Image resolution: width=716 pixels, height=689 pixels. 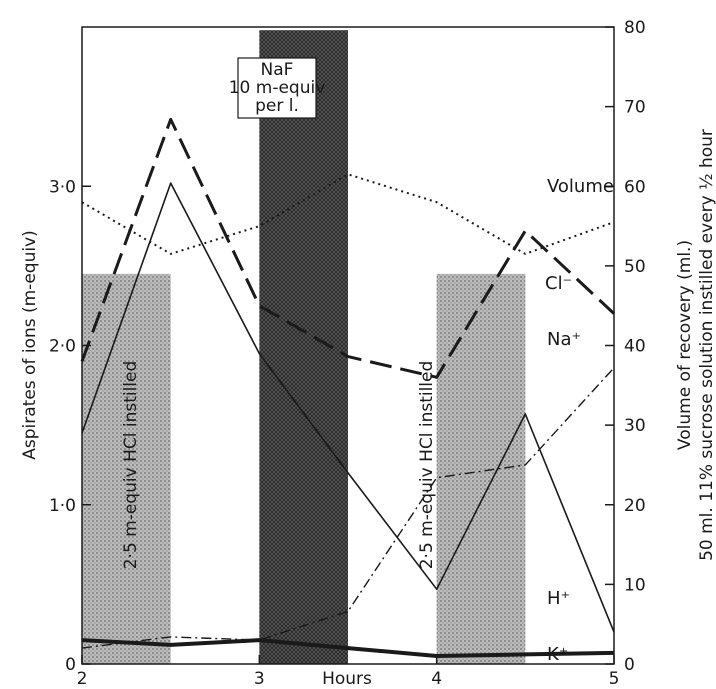 What do you see at coordinates (635, 108) in the screenshot?
I see `y-right-tick-label: 70` at bounding box center [635, 108].